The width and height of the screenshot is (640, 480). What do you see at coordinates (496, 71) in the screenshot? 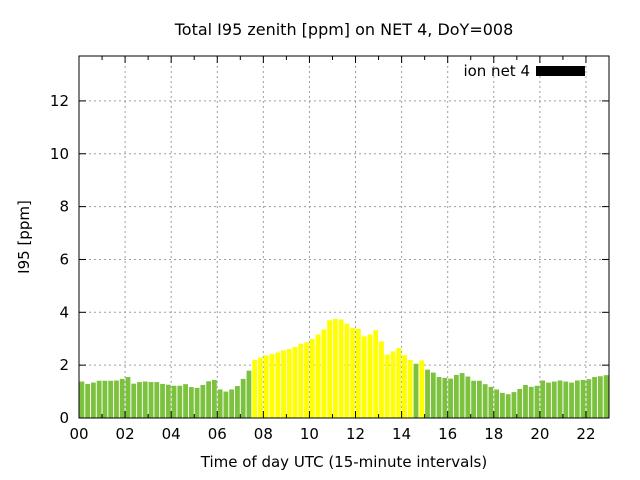
I see `legend-label: ion net 4` at bounding box center [496, 71].